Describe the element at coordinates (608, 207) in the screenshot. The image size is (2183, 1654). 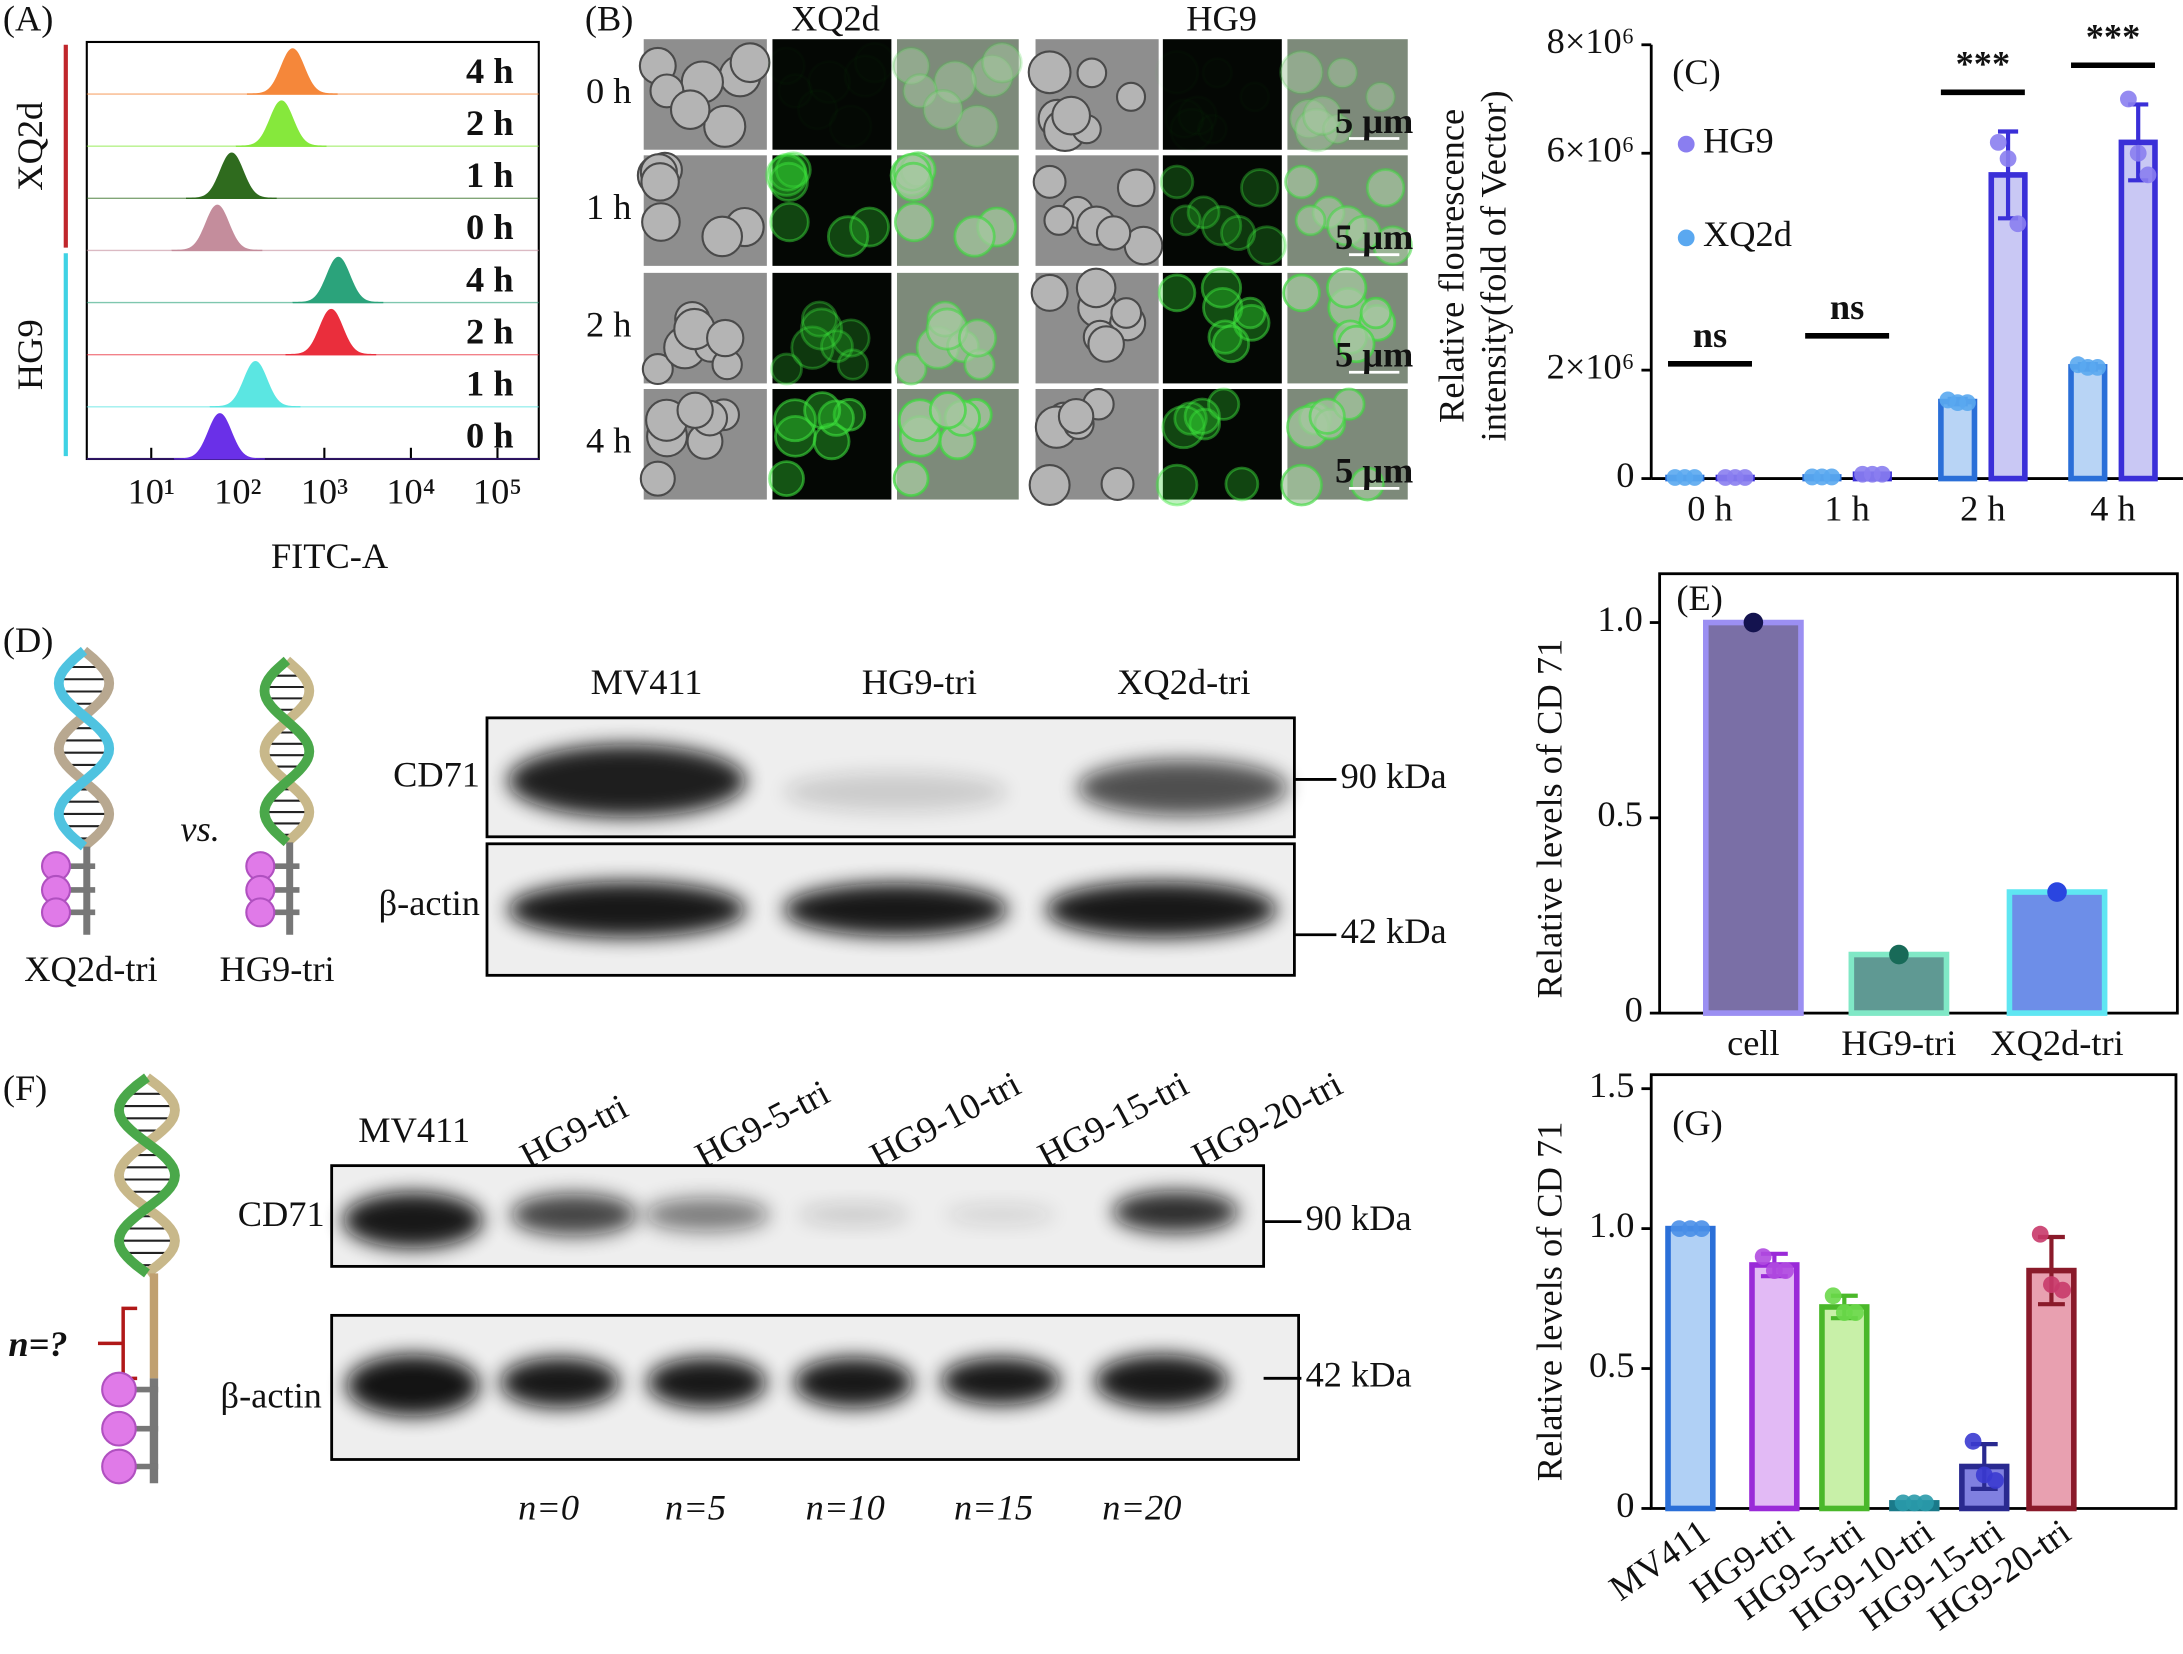
I see `row-label: 1 h` at that location.